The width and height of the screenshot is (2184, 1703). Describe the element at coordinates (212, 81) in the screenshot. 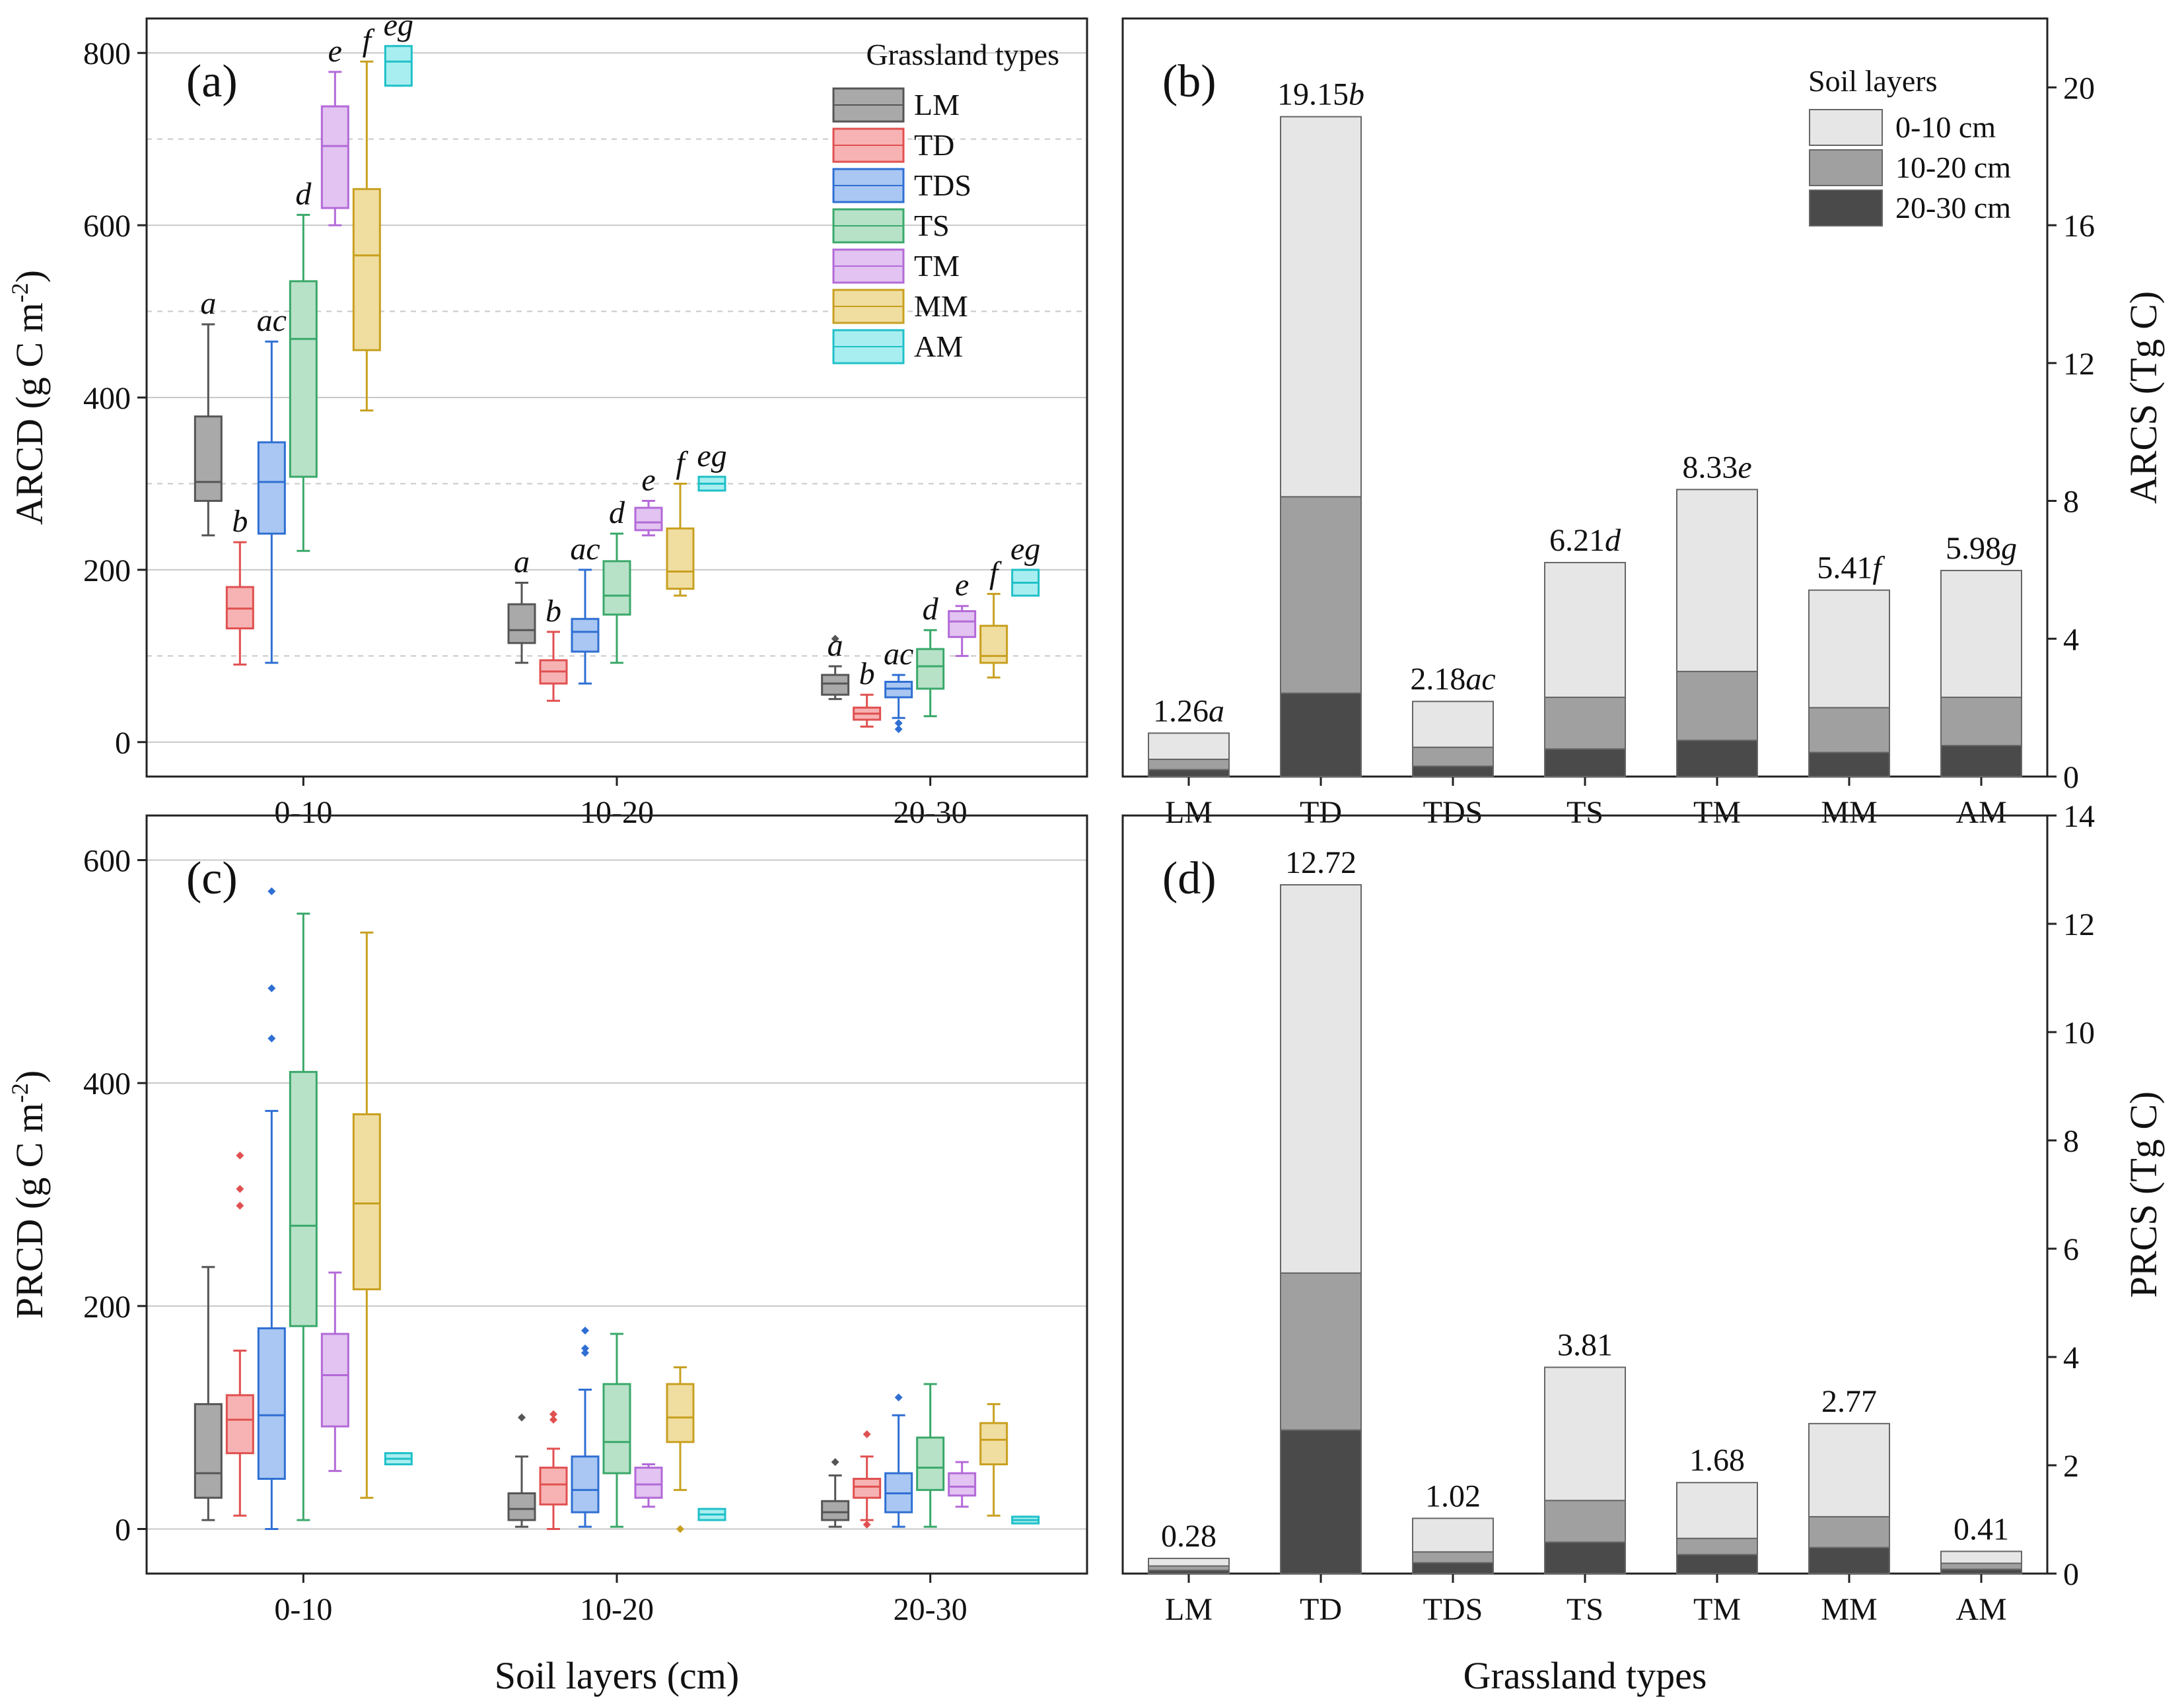

I see `panel-label: (a)` at that location.